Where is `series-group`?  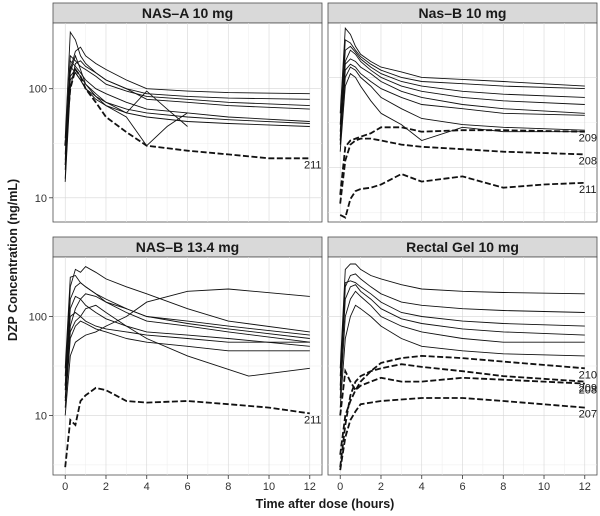 series-group is located at coordinates (187, 106).